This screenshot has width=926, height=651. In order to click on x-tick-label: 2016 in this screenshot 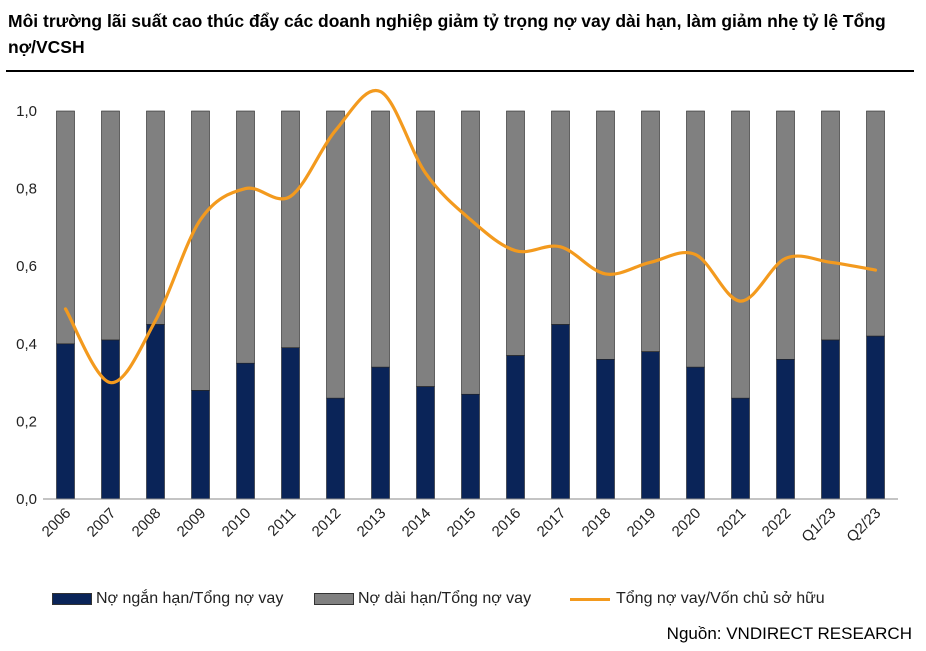, I will do `click(507, 523)`.